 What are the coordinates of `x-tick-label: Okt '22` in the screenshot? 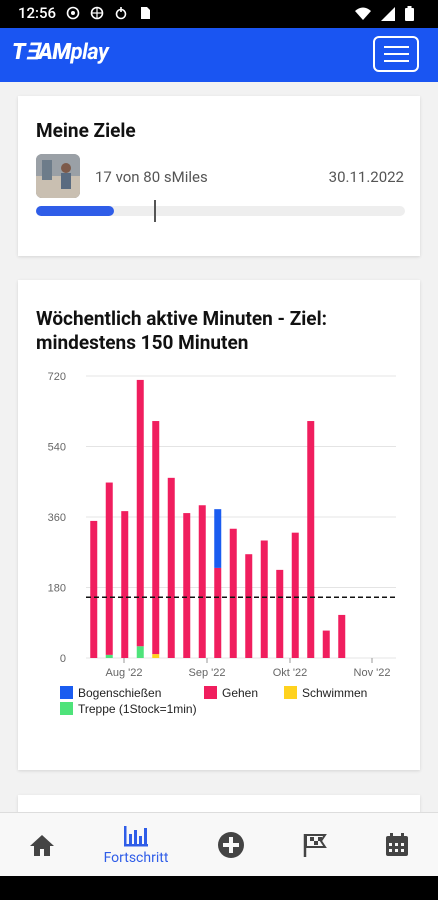 It's located at (290, 673).